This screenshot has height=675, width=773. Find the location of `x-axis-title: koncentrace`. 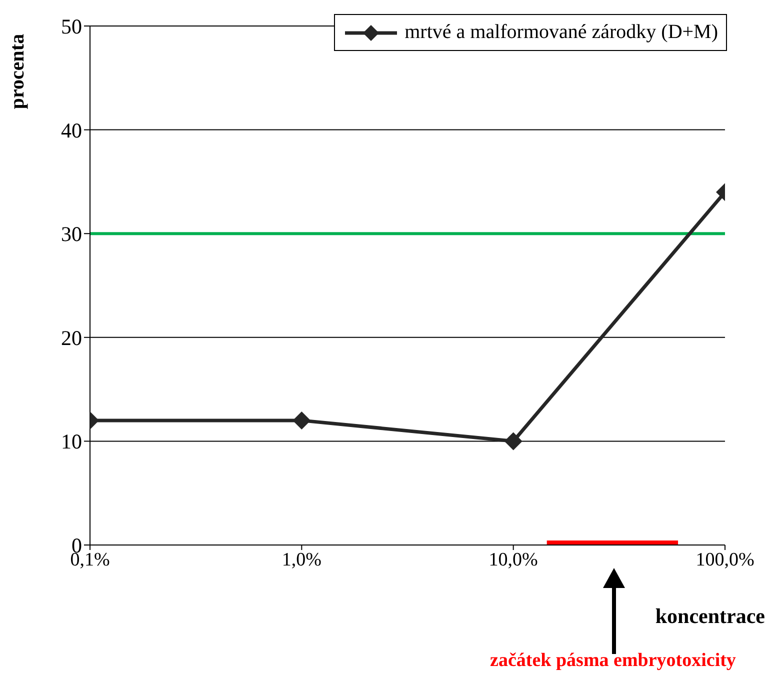

x-axis-title: koncentrace is located at coordinates (710, 616).